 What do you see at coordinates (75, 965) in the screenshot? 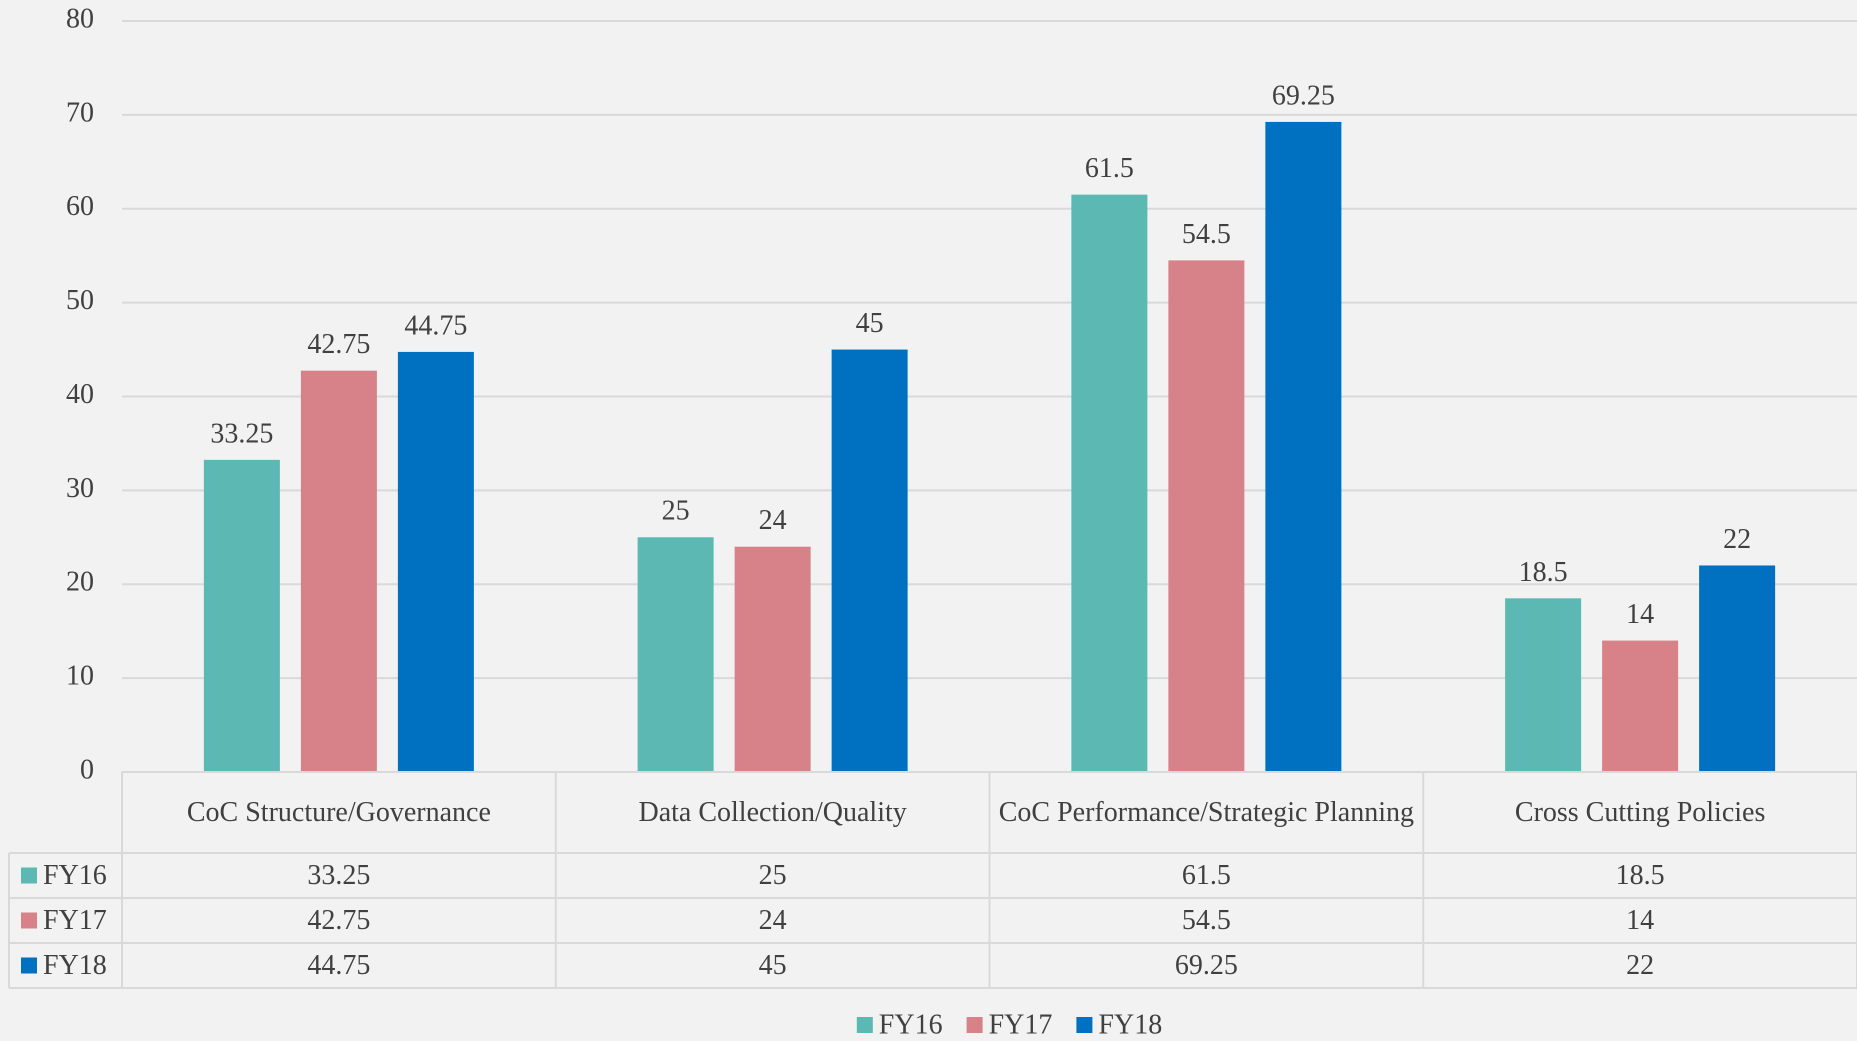
I see `table-series-label: FY18` at bounding box center [75, 965].